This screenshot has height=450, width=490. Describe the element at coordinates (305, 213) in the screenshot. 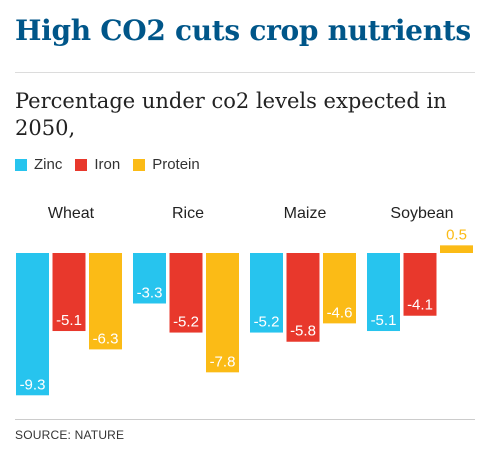

I see `category-label-maize: Maize` at that location.